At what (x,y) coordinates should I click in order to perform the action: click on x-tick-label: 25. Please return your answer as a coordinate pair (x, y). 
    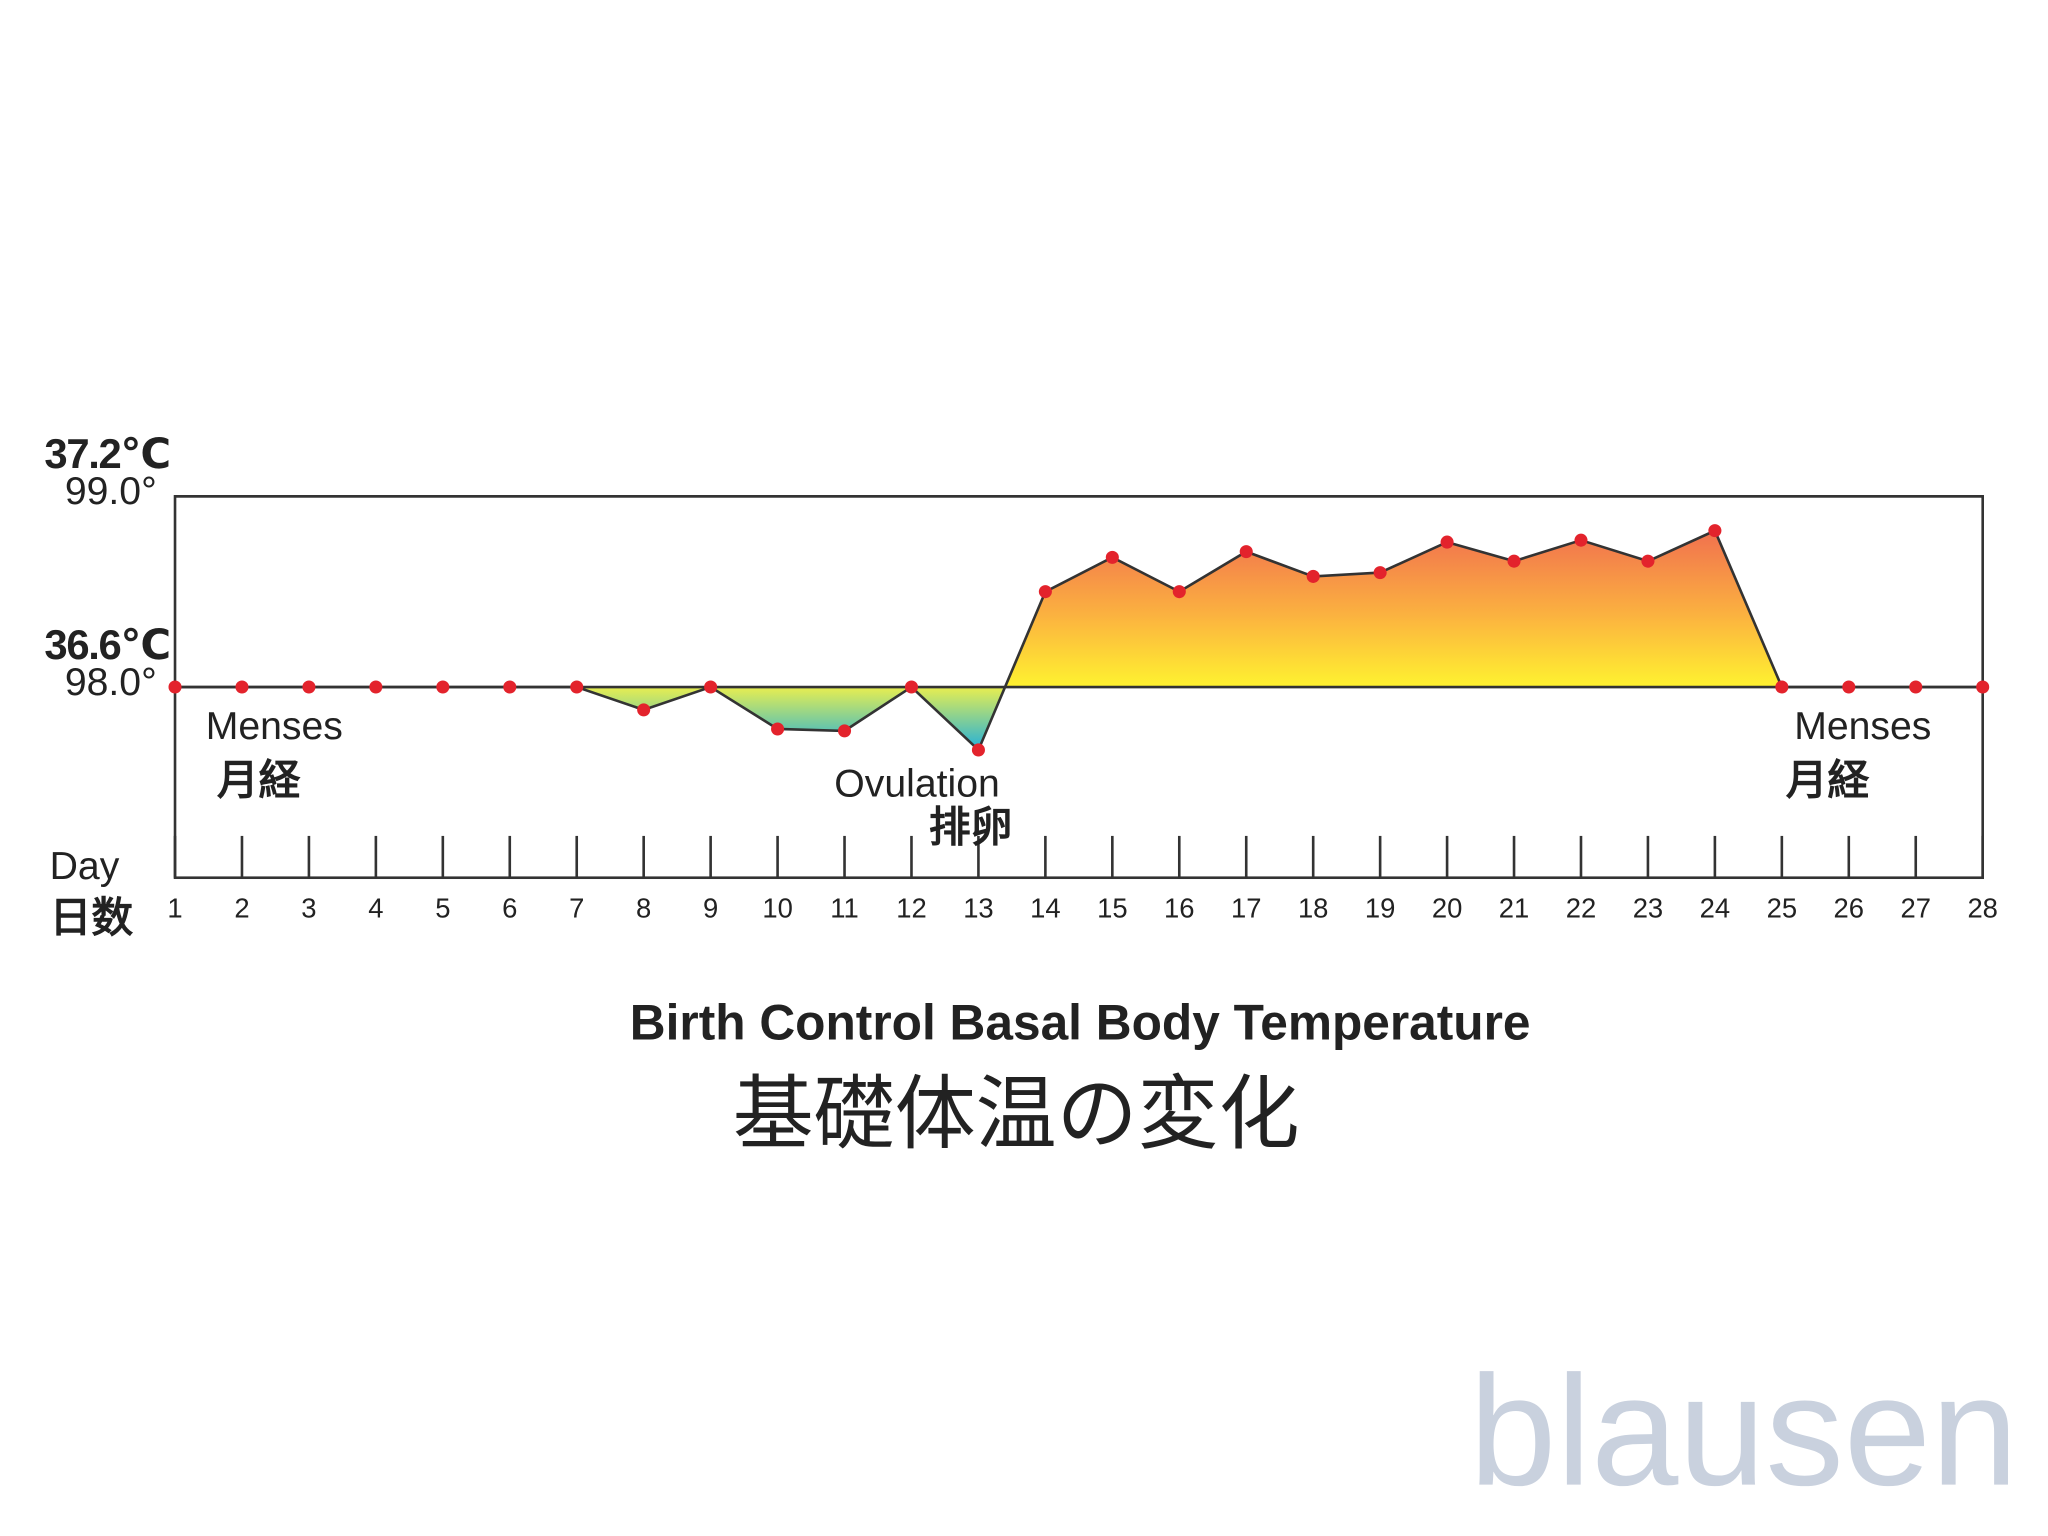
    Looking at the image, I should click on (1782, 908).